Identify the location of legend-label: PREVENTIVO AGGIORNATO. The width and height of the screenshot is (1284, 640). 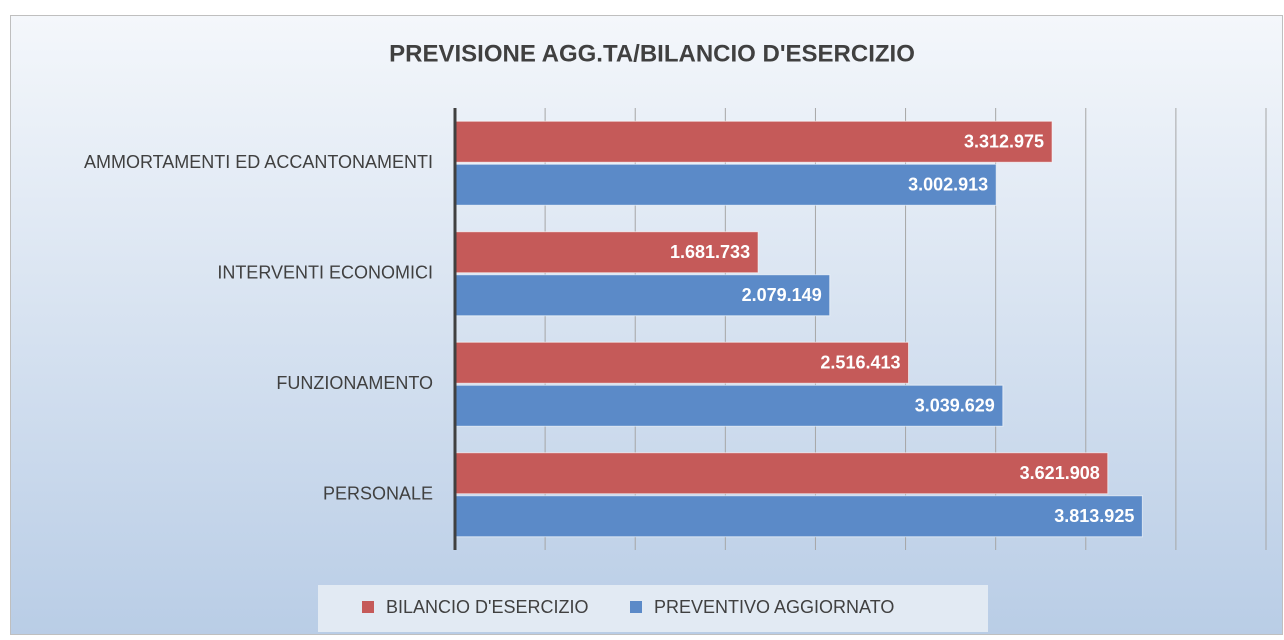
(774, 607).